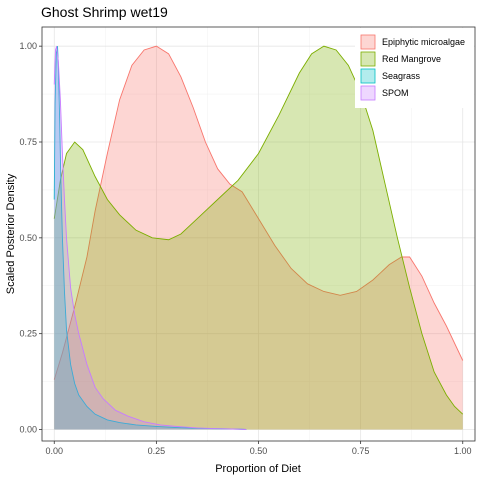  I want to click on x-tick-label-4: 1.00, so click(463, 451).